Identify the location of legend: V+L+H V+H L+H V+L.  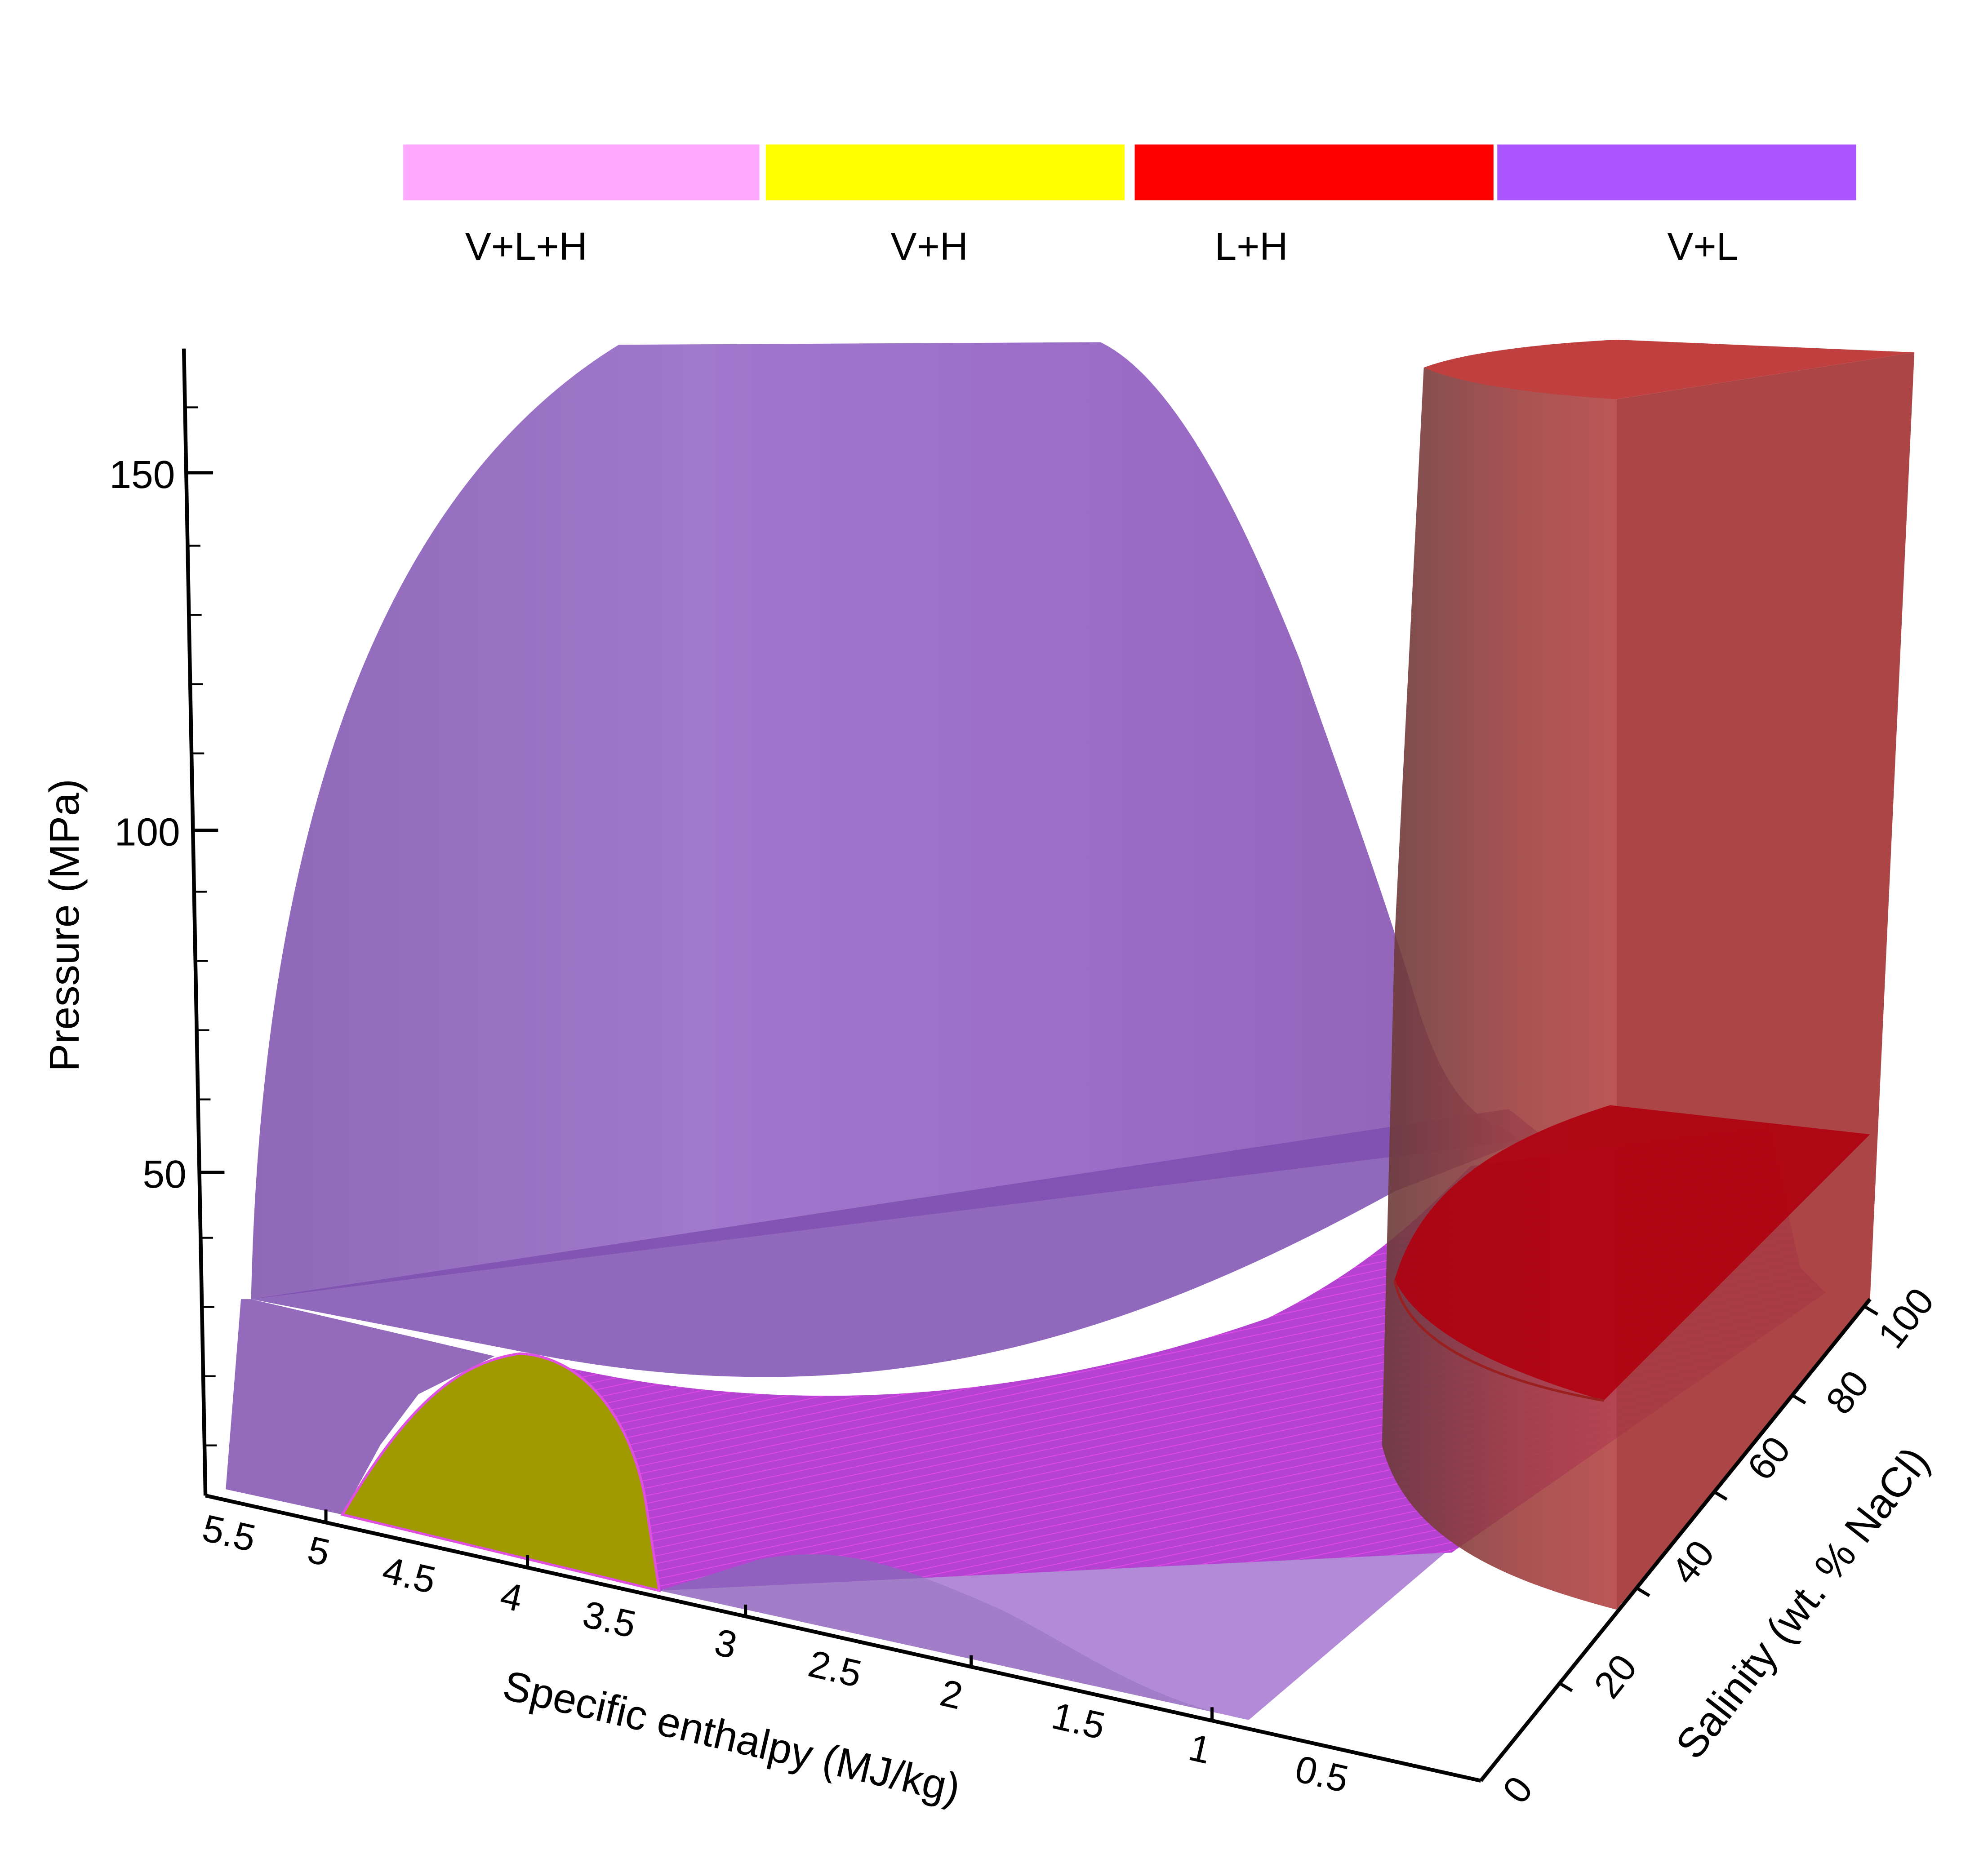
(1129, 206).